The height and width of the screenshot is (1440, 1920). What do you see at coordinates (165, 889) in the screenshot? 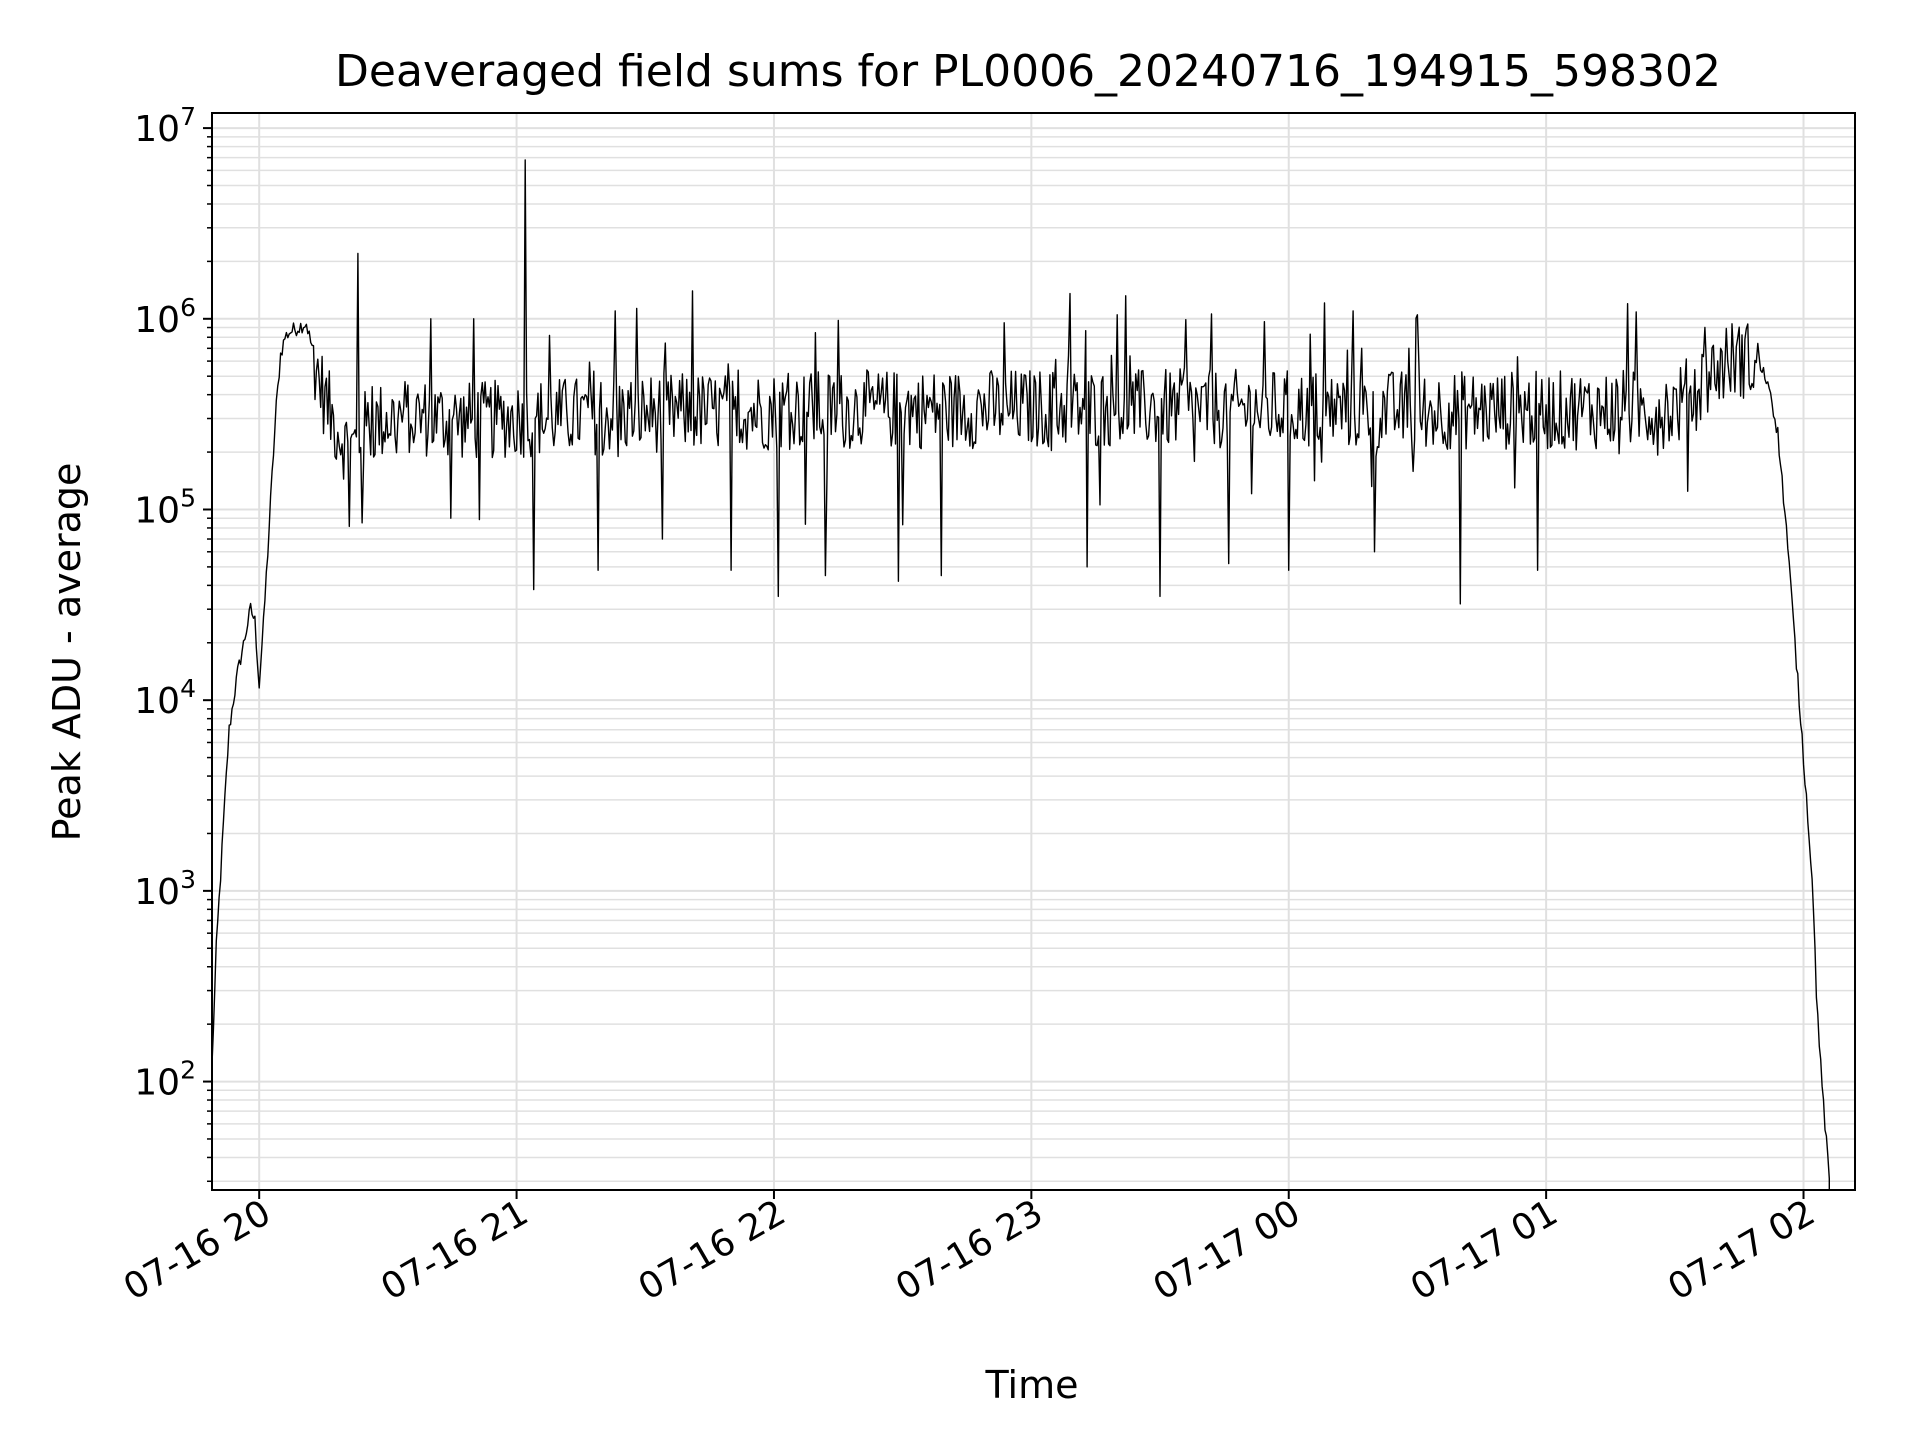
I see `y-tick-label: 10³` at bounding box center [165, 889].